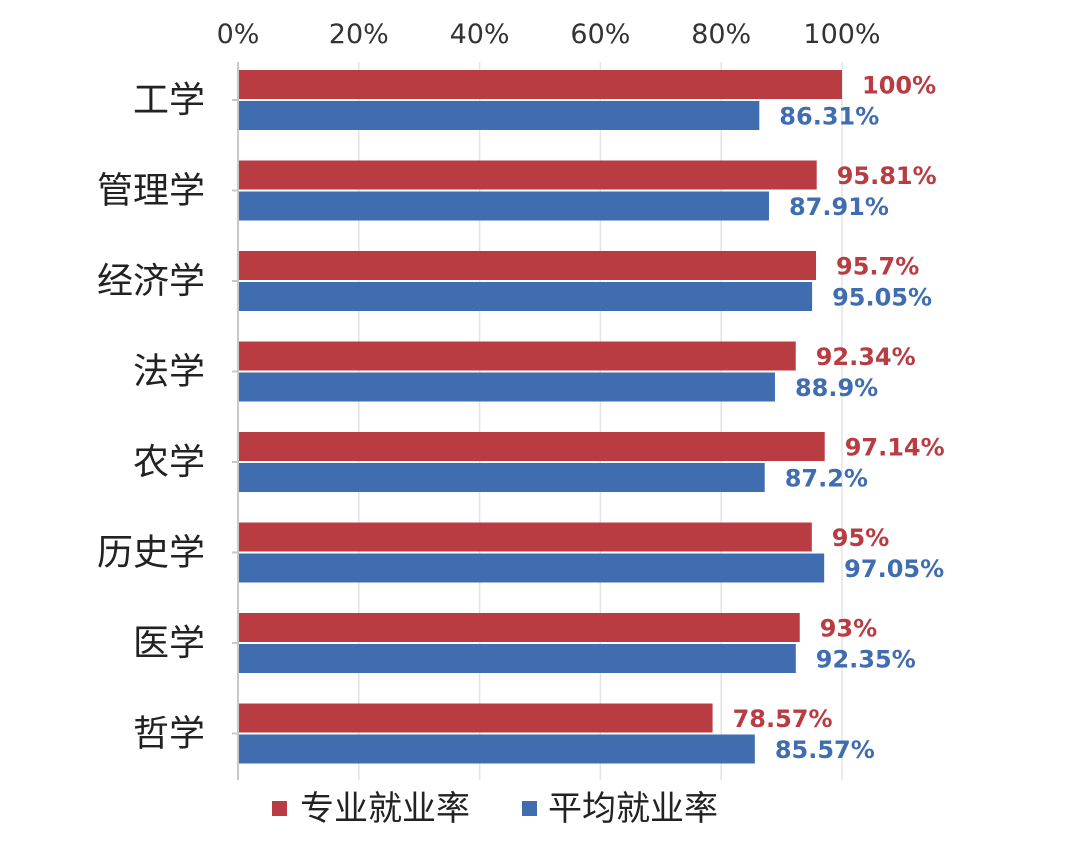 The image size is (1080, 861). Describe the element at coordinates (600, 34) in the screenshot. I see `x-tick-label: 60%` at that location.